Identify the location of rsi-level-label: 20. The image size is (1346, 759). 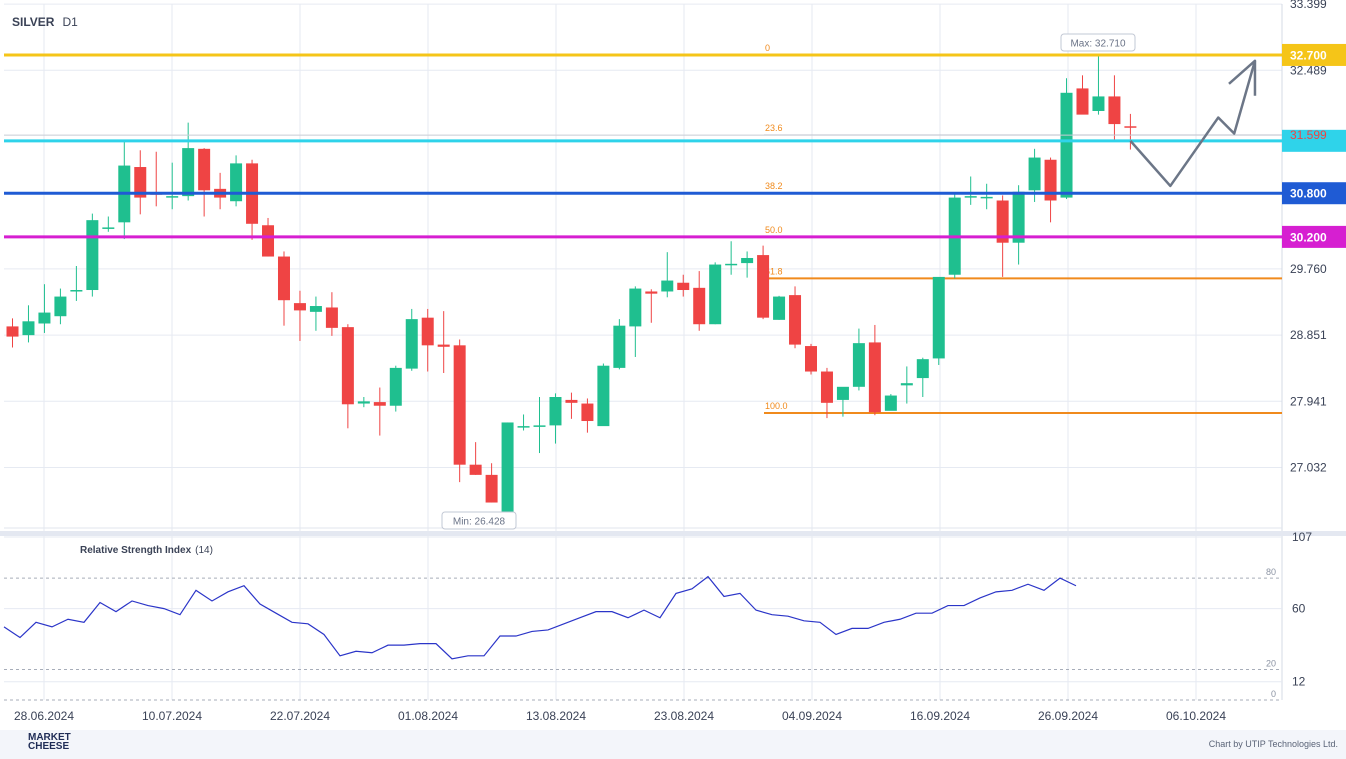
(1271, 664).